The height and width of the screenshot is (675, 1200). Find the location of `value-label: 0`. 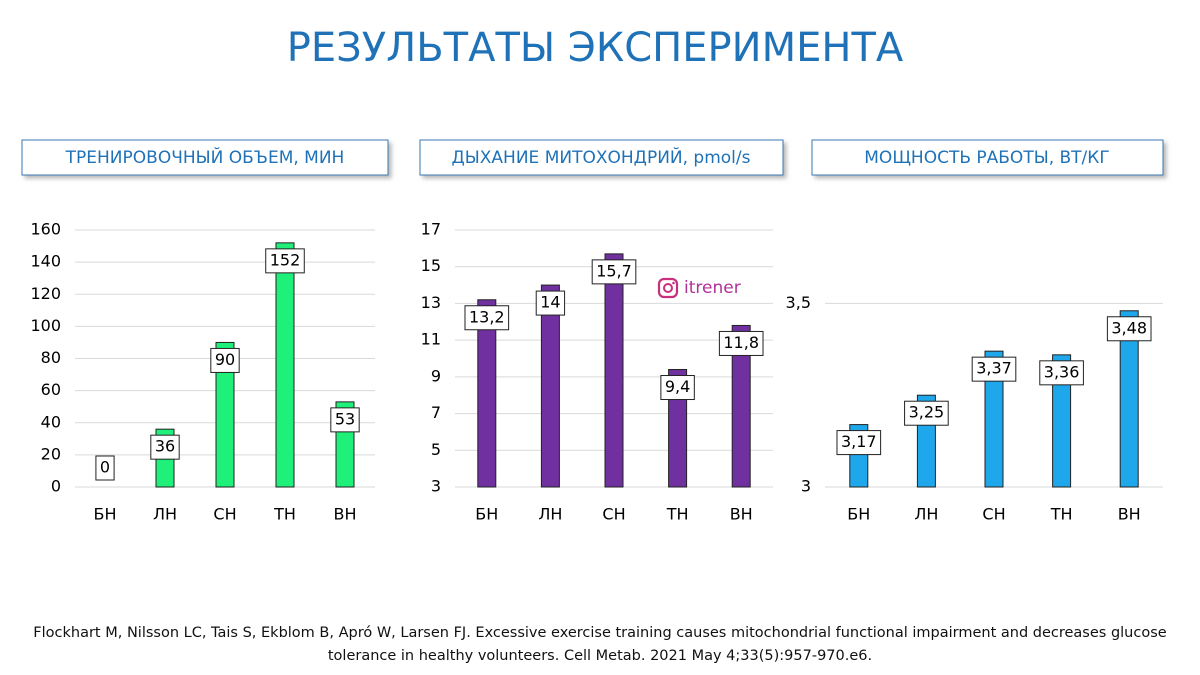

value-label: 0 is located at coordinates (105, 467).